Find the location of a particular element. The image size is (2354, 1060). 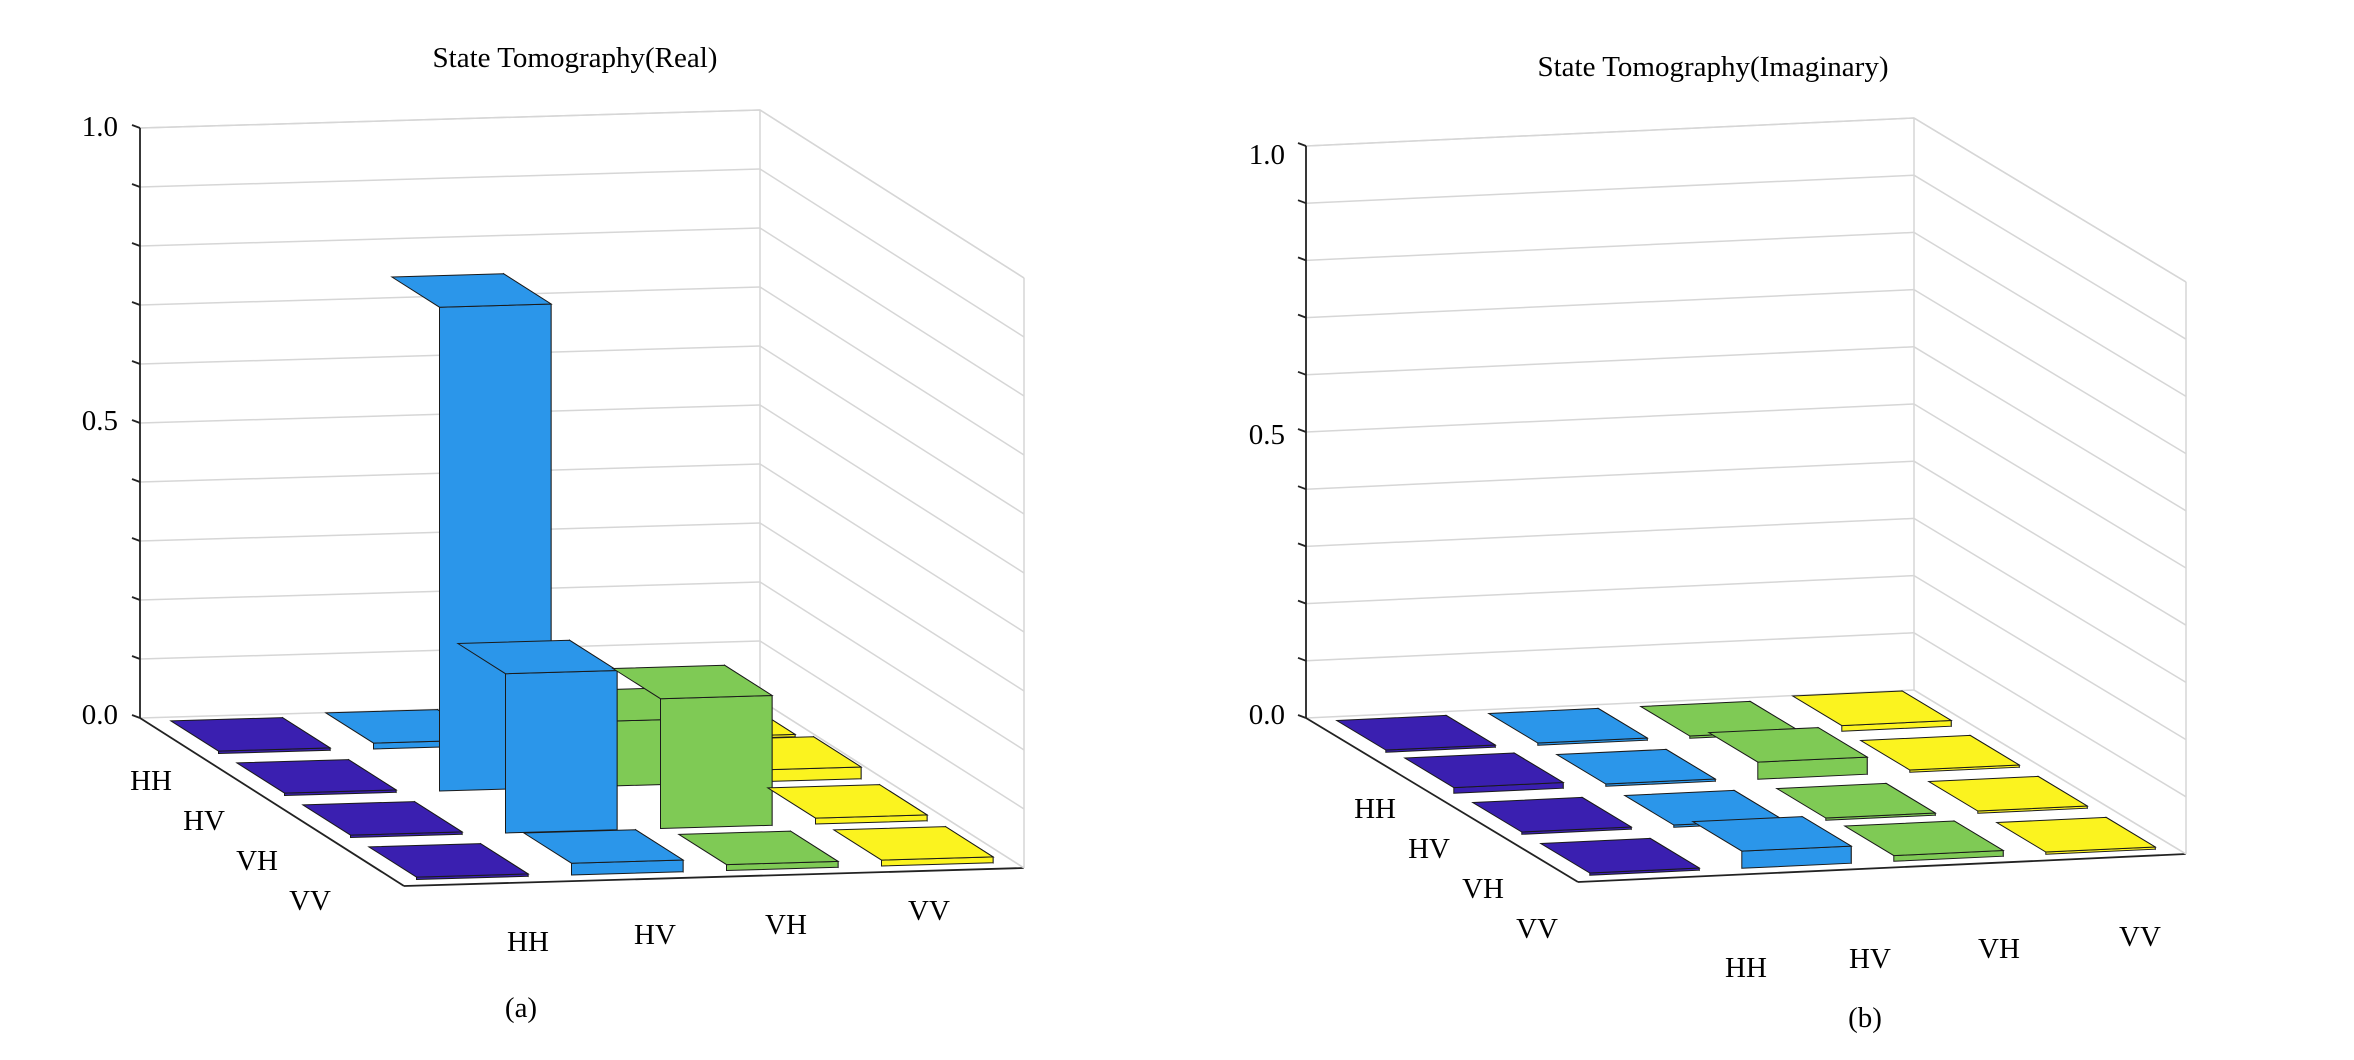

bar-HV-VH is located at coordinates (1788, 753).